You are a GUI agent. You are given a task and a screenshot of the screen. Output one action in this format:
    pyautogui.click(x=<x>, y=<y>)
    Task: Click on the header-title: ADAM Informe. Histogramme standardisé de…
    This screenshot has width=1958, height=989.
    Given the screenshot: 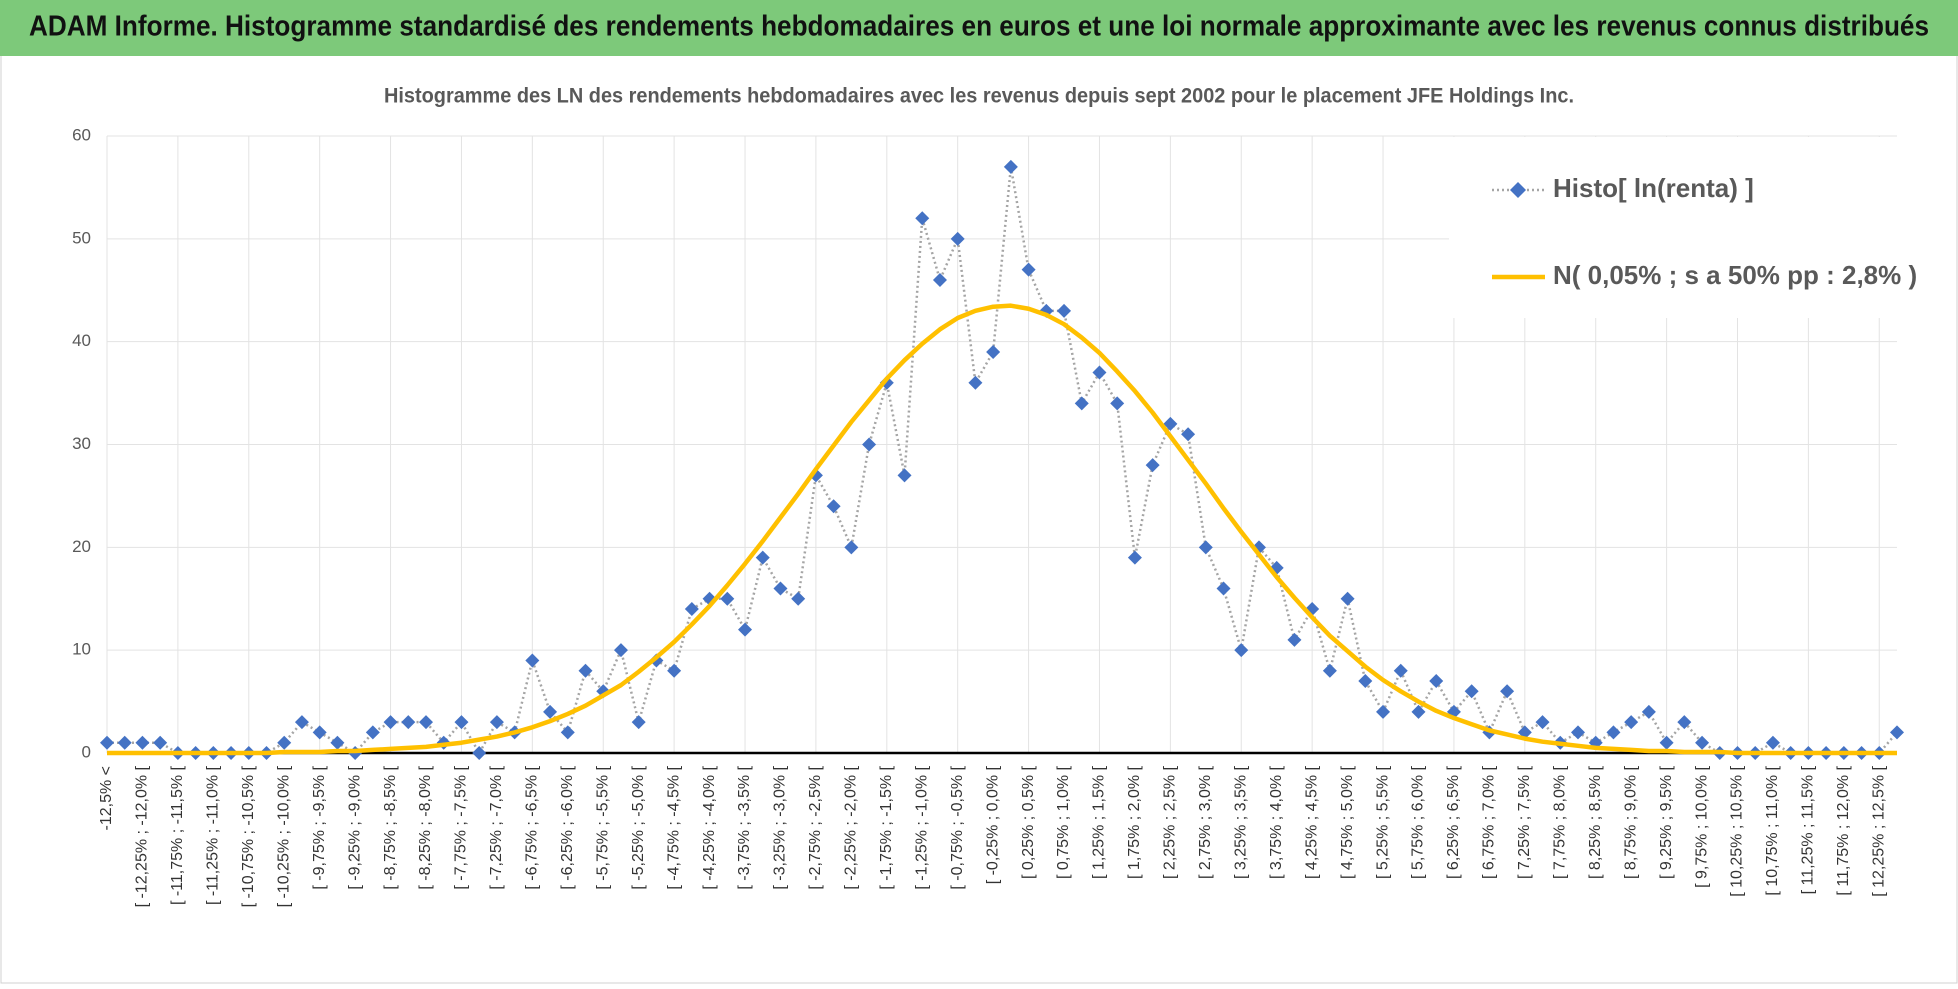 What is the action you would take?
    pyautogui.click(x=979, y=27)
    